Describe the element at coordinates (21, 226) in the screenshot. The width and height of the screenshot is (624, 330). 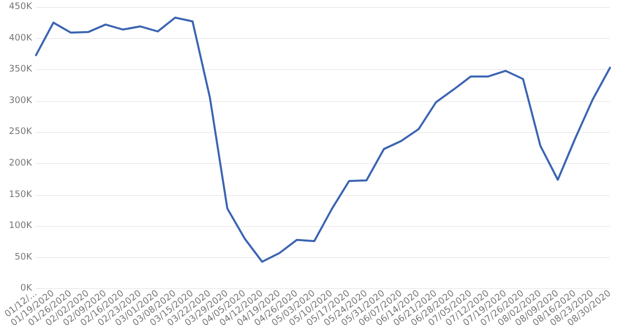
I see `y-tick-label: 100K` at that location.